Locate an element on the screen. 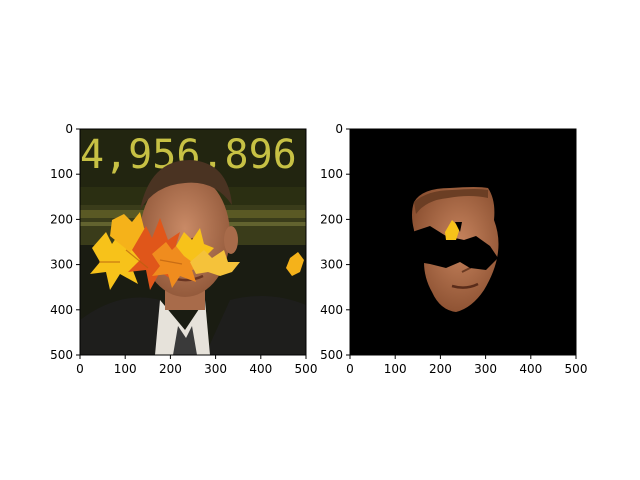 The width and height of the screenshot is (640, 480). right-x-tick-label: 200 is located at coordinates (440, 369).